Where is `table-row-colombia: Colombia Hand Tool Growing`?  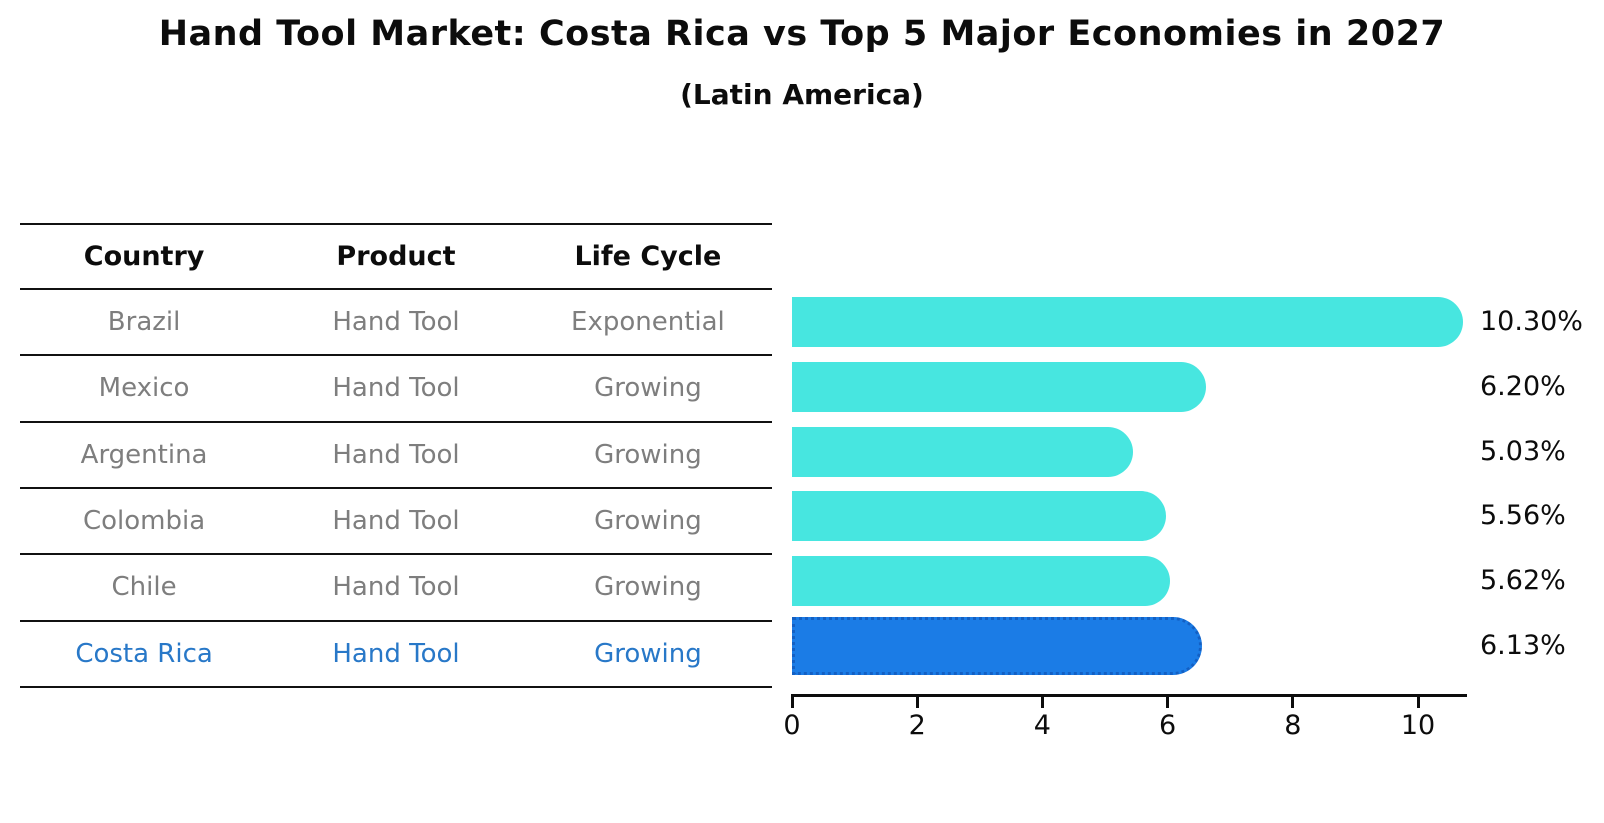
table-row-colombia: Colombia Hand Tool Growing is located at coordinates (396, 520).